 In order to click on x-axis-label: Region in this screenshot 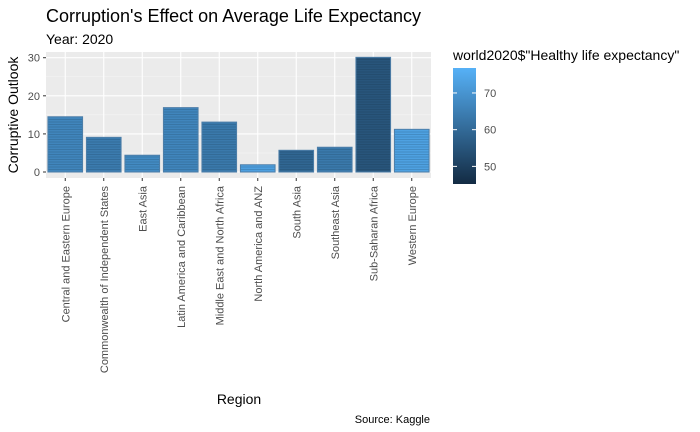, I will do `click(239, 399)`.